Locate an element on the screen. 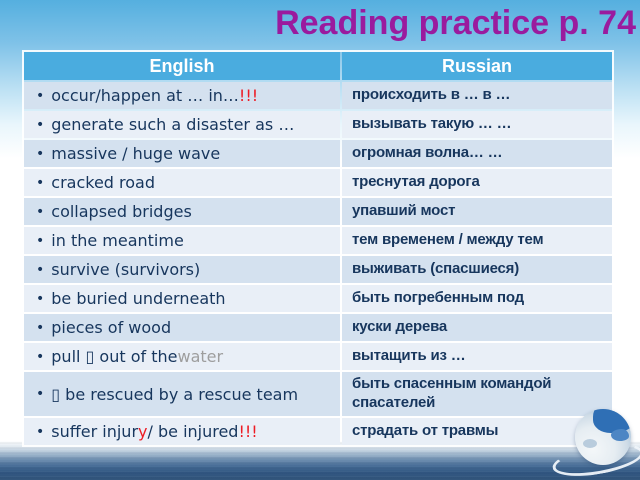 The image size is (640, 480). english-cell: • suffer injur y / be injured !!! is located at coordinates (182, 431).